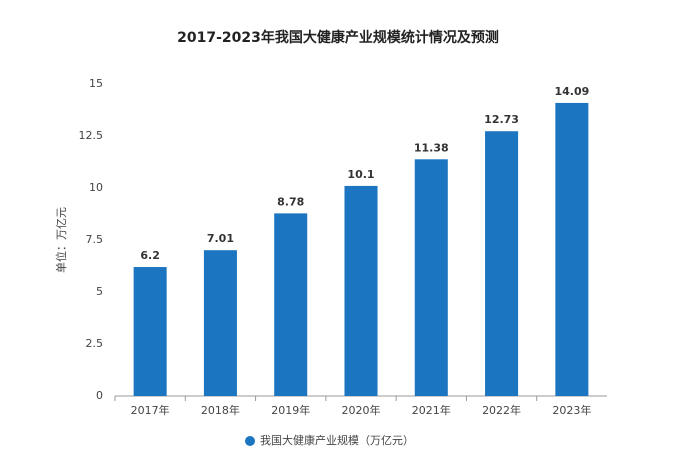  Describe the element at coordinates (431, 410) in the screenshot. I see `x-tick-label: 2021年` at that location.